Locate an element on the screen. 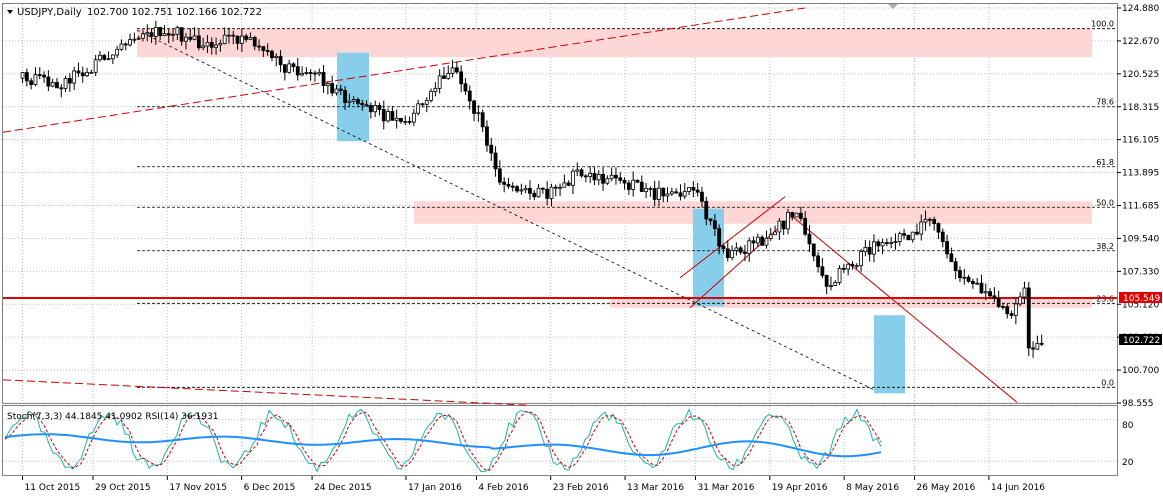 The width and height of the screenshot is (1163, 499). date-tick-label: 19 Apr 2016 is located at coordinates (800, 488).